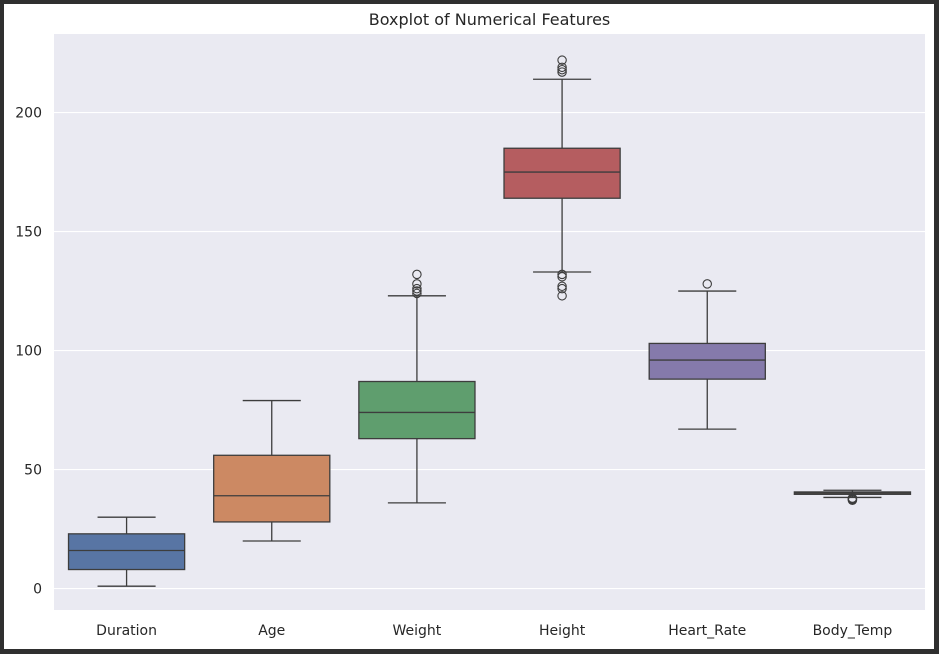  Describe the element at coordinates (33, 471) in the screenshot. I see `y-tick-label: 50` at that location.